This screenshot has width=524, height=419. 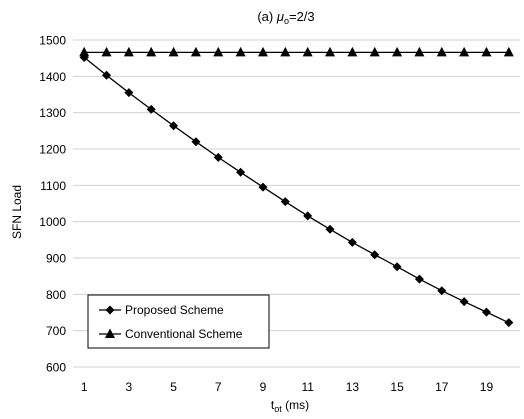 I want to click on x-tick-label: 3, so click(x=129, y=387).